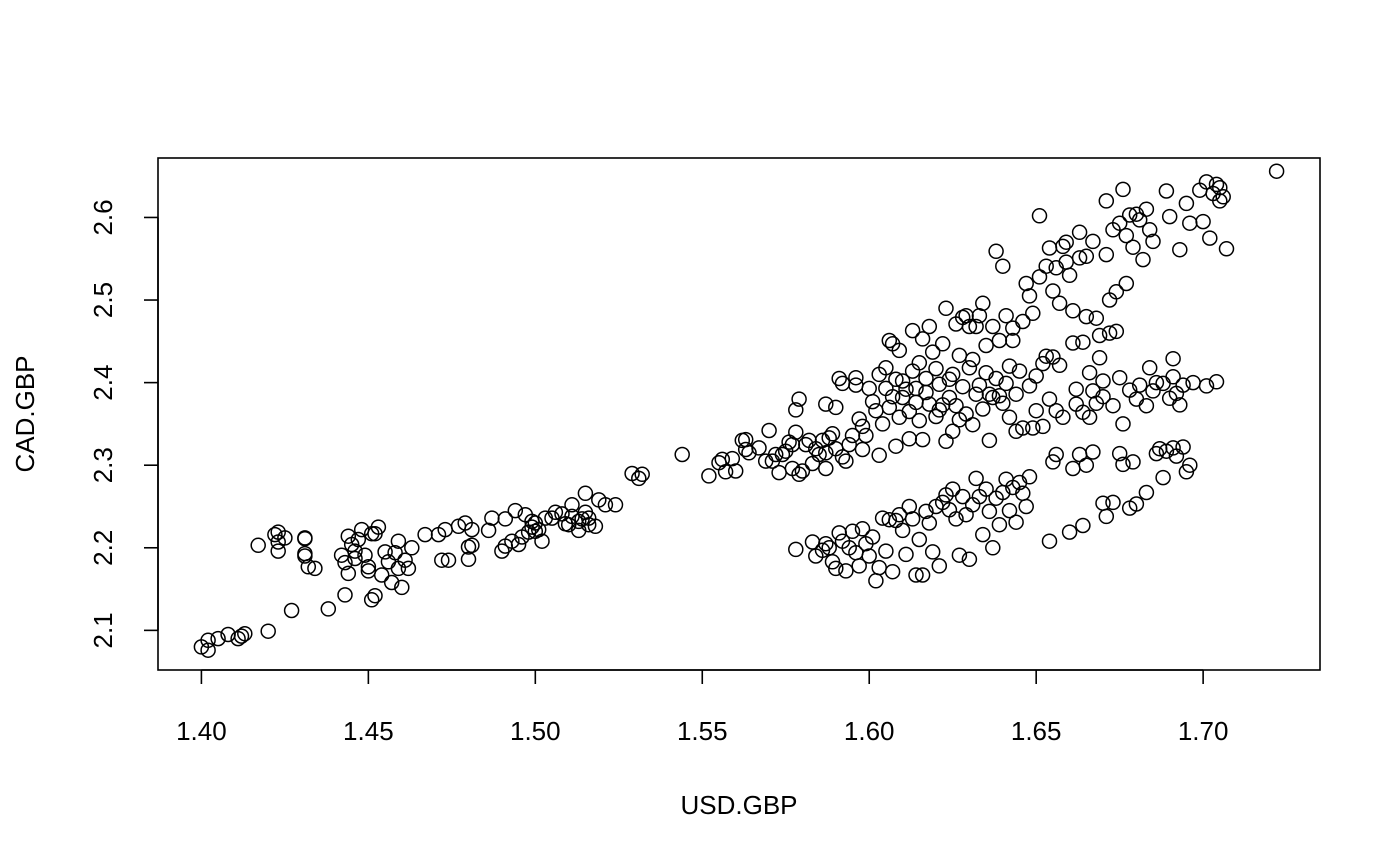 The image size is (1400, 866). I want to click on x-tick-label: 1.65, so click(1036, 731).